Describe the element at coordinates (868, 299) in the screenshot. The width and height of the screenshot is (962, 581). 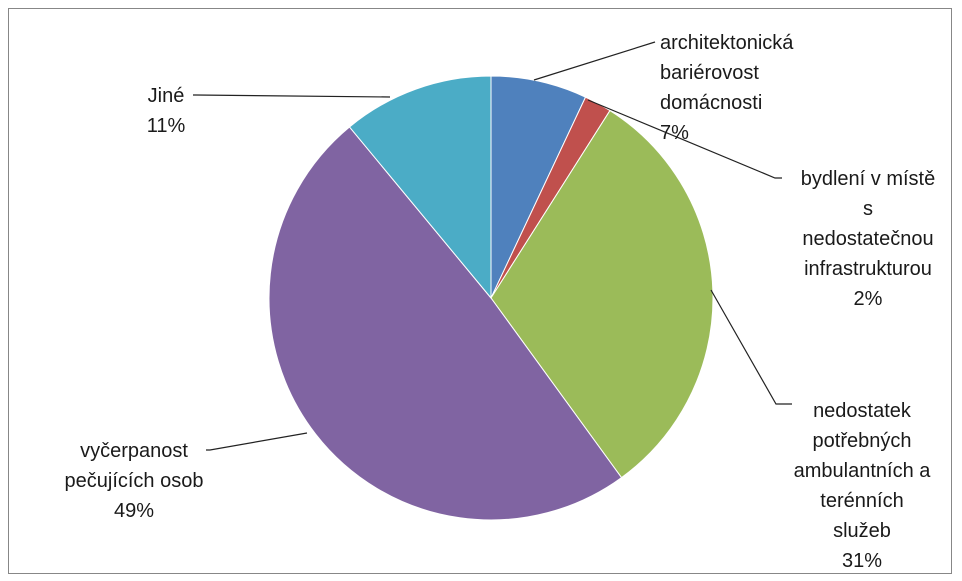
I see `slice-label-line: 2%` at that location.